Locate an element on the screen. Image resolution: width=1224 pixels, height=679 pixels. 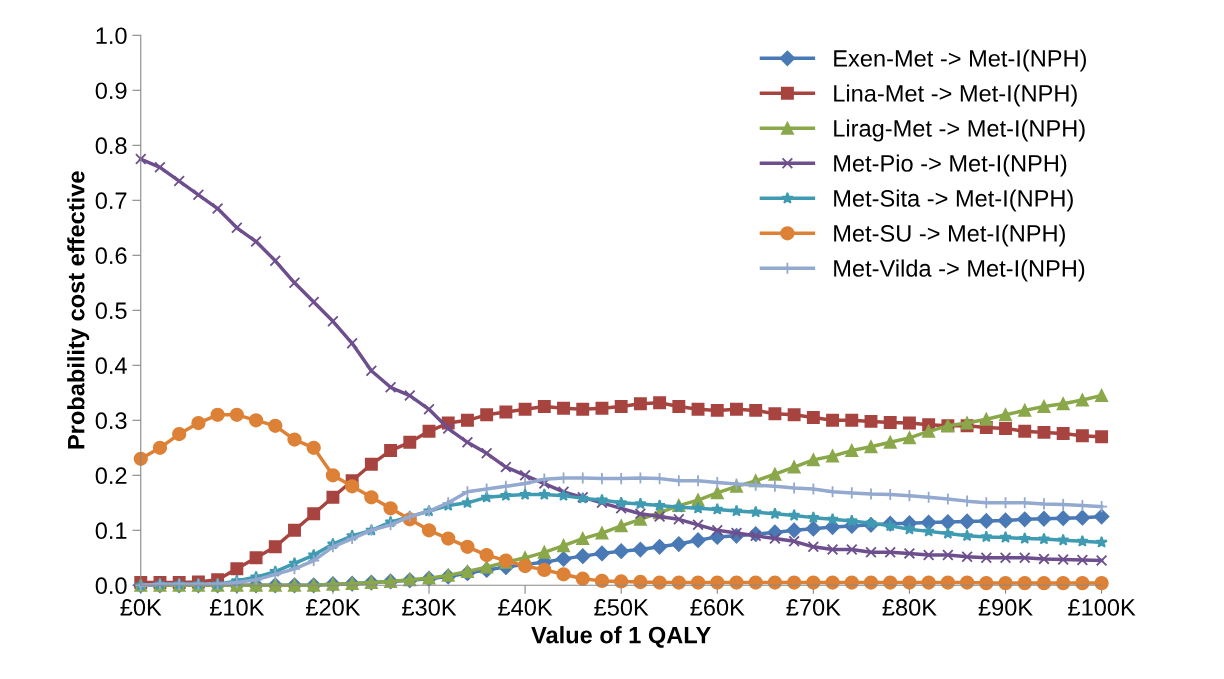
x-tick-label: £50K is located at coordinates (621, 607).